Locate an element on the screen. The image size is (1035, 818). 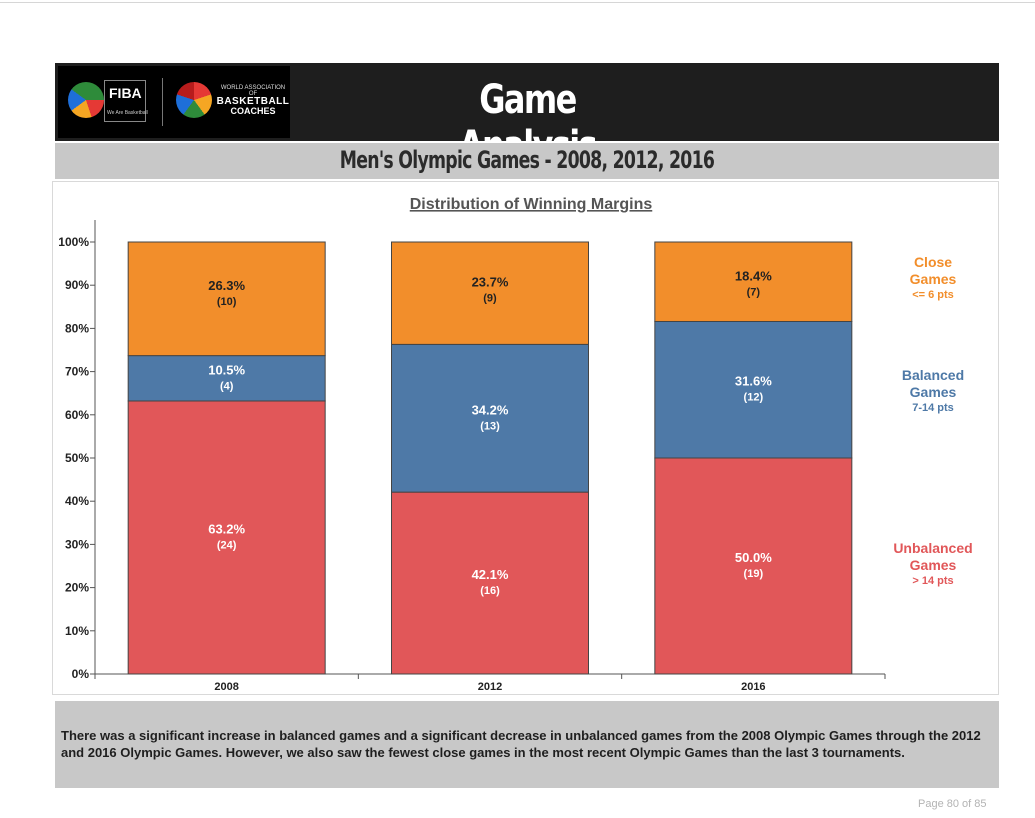
data-count-label: (7) is located at coordinates (754, 292).